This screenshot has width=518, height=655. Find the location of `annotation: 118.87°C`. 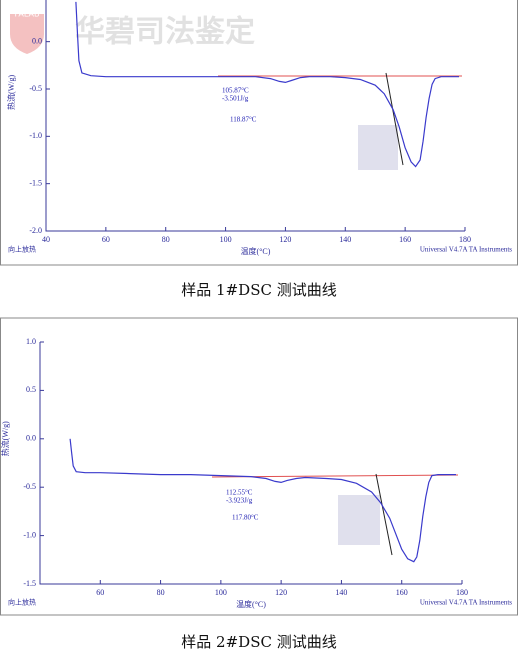

annotation: 118.87°C is located at coordinates (243, 120).